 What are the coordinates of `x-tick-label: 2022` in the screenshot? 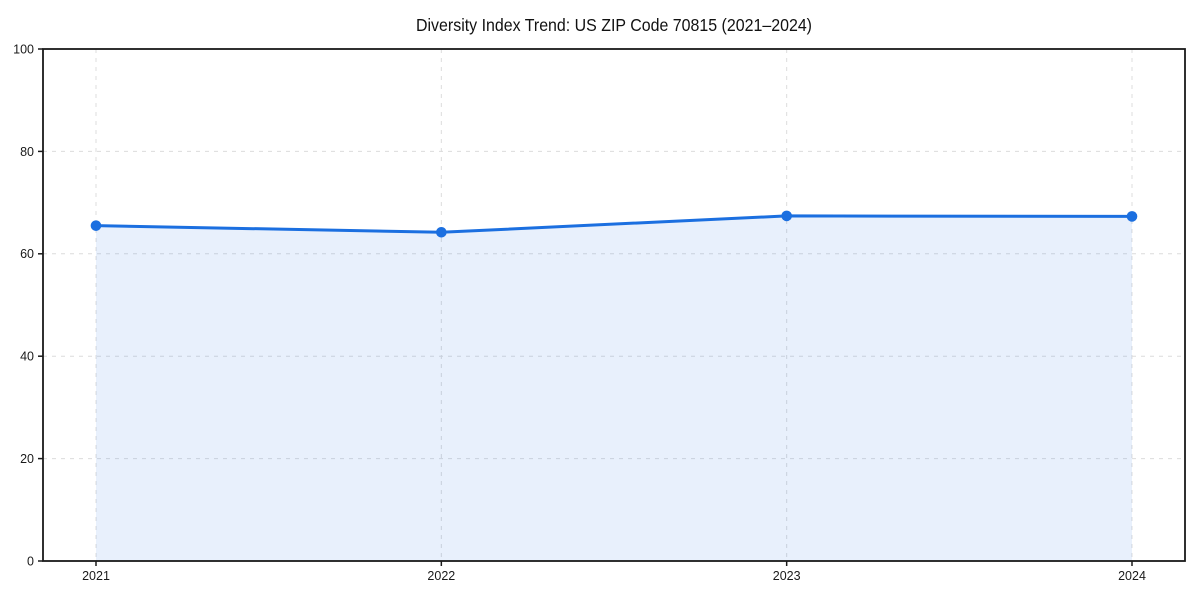 It's located at (441, 576).